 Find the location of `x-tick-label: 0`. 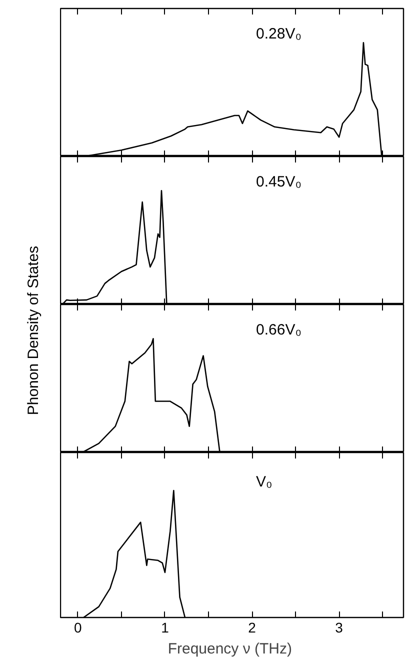

x-tick-label: 0 is located at coordinates (78, 628).